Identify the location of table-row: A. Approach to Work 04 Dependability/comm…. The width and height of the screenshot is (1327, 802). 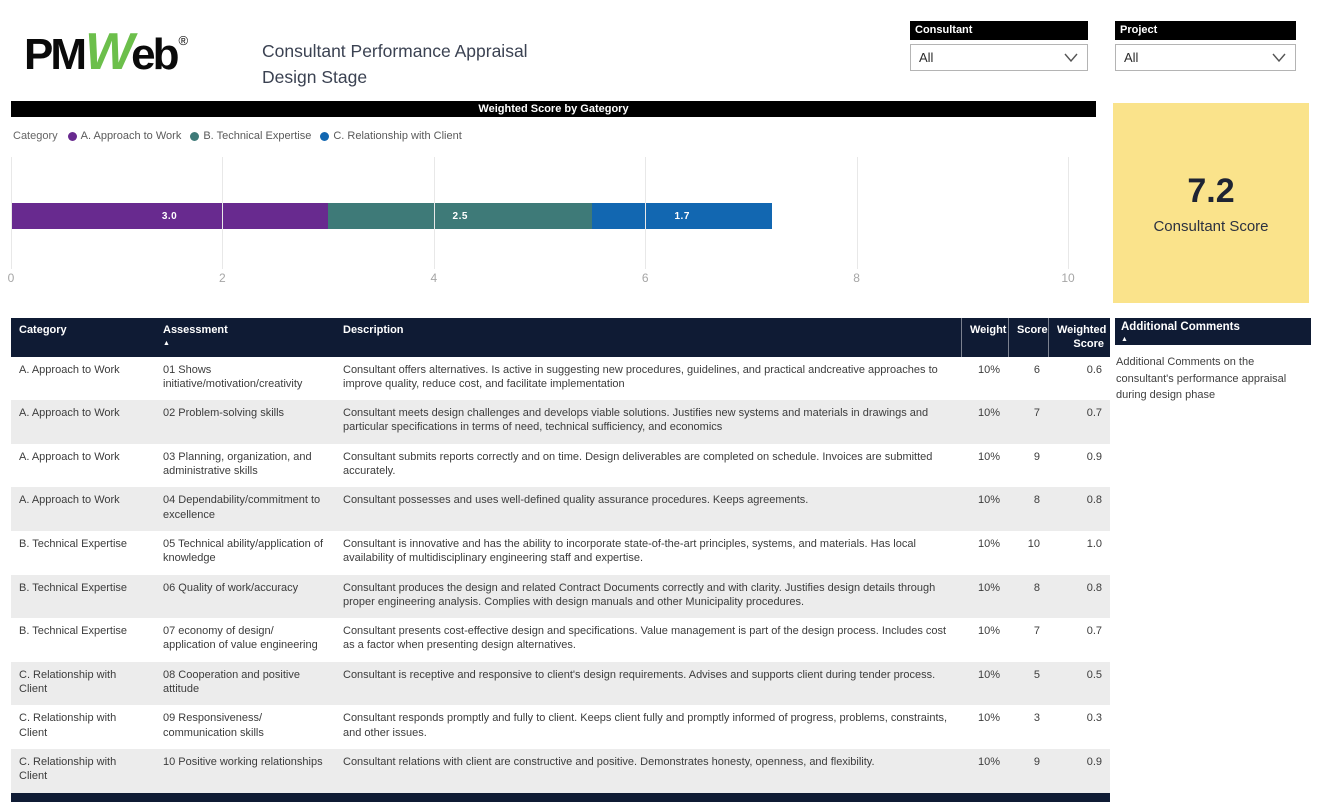
(560, 509).